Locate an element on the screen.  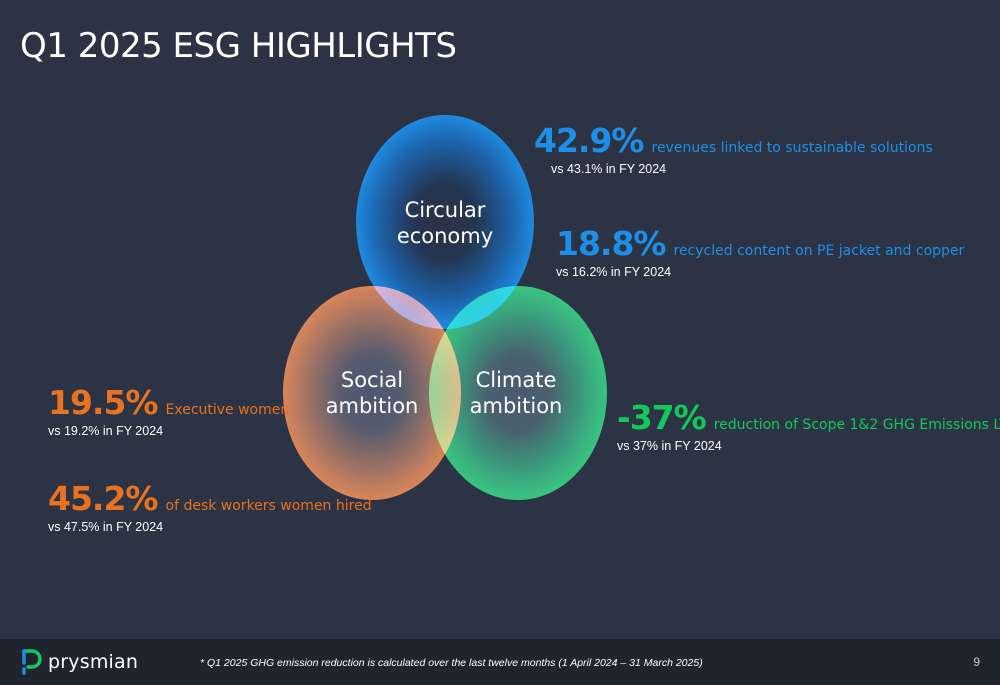
circle-label-climate-line2: ambition is located at coordinates (516, 406).